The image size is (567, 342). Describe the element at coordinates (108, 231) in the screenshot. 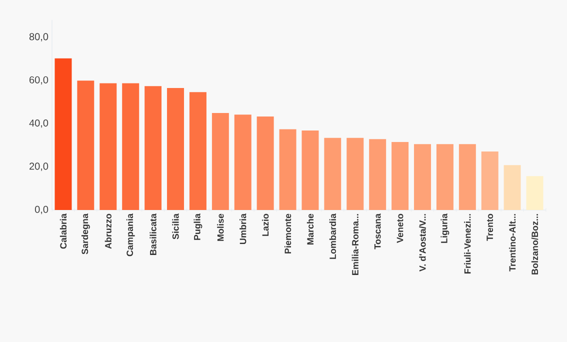

I see `x-tick-label: Abruzzo` at that location.